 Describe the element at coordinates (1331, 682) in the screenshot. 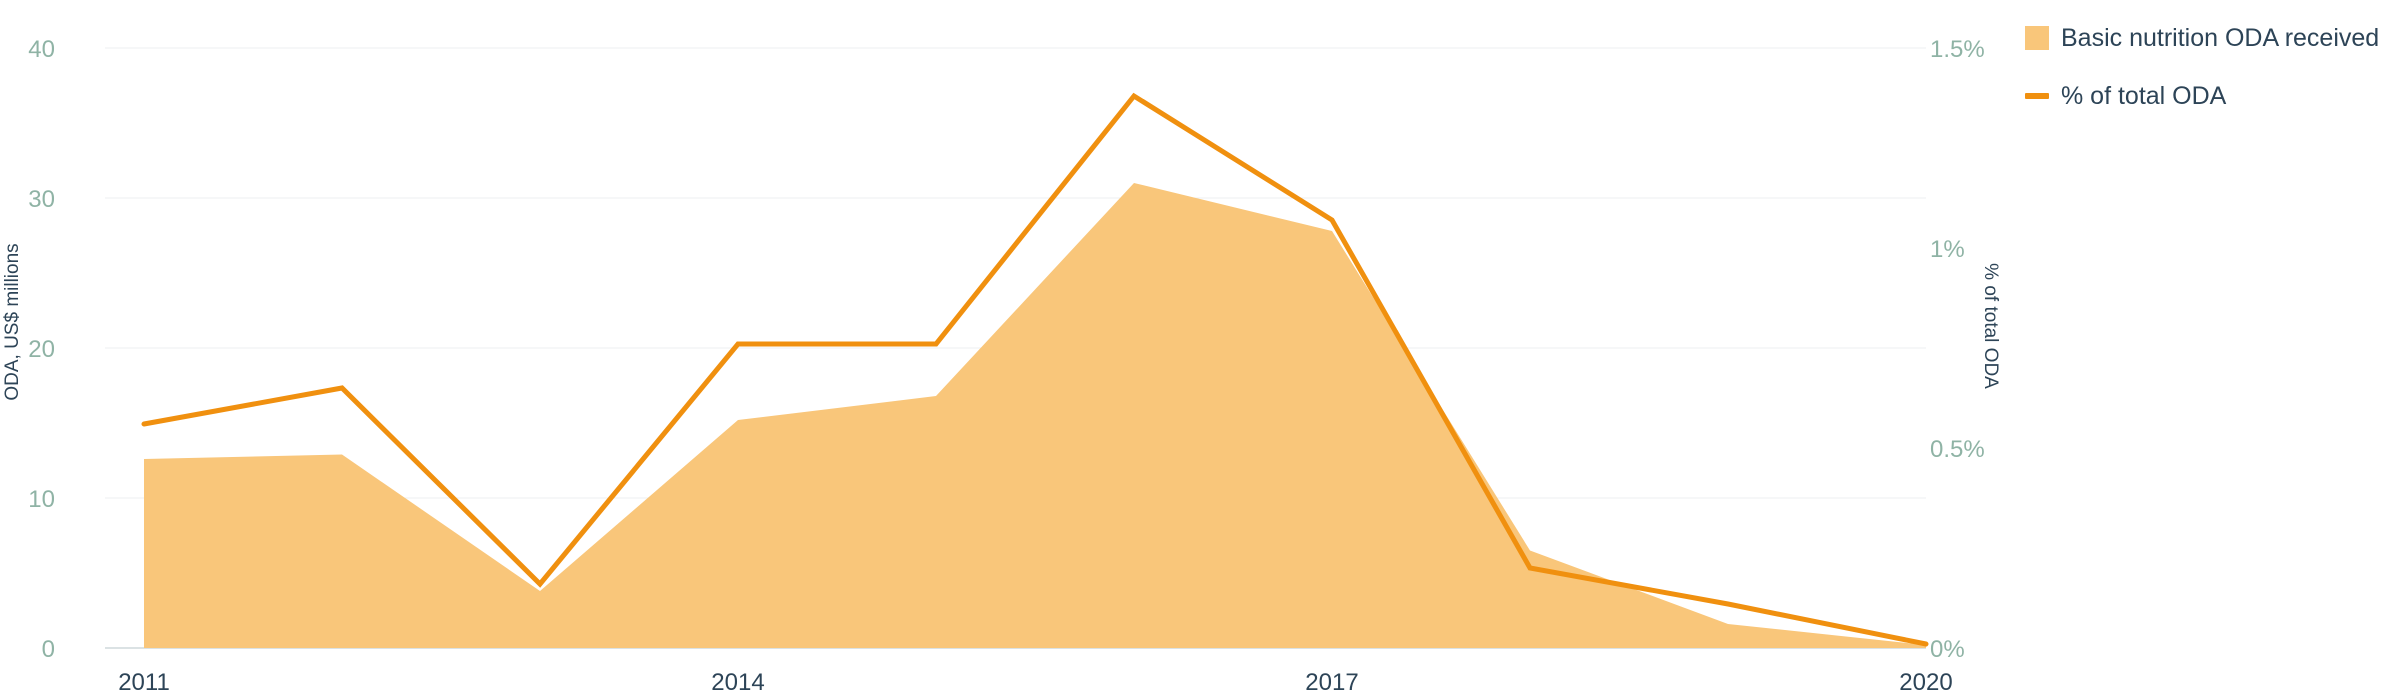

I see `x-tick-label: 2017` at that location.